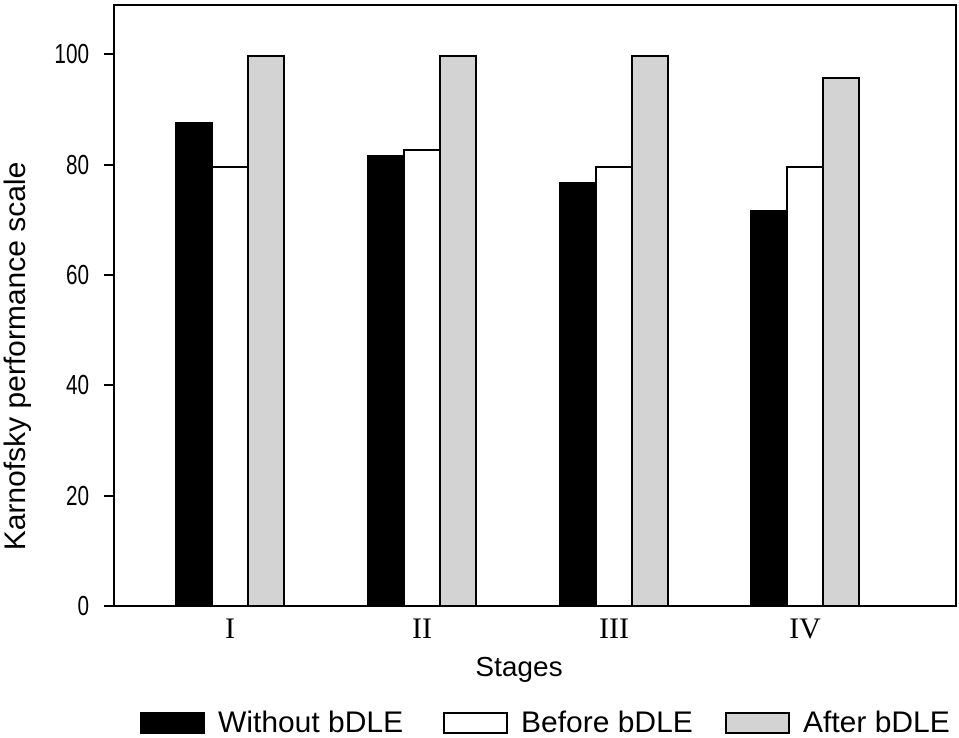 The width and height of the screenshot is (959, 738). Describe the element at coordinates (650, 331) in the screenshot. I see `bar-after-bdle-stage-iii` at that location.